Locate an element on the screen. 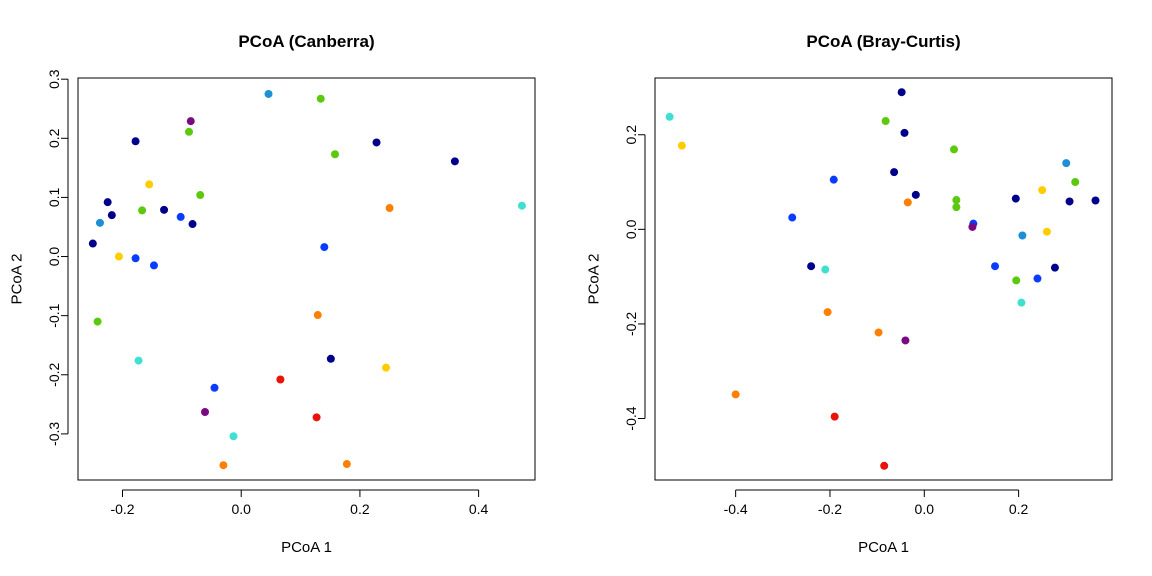  chart-title: PCoA (Canberra) is located at coordinates (306, 41).